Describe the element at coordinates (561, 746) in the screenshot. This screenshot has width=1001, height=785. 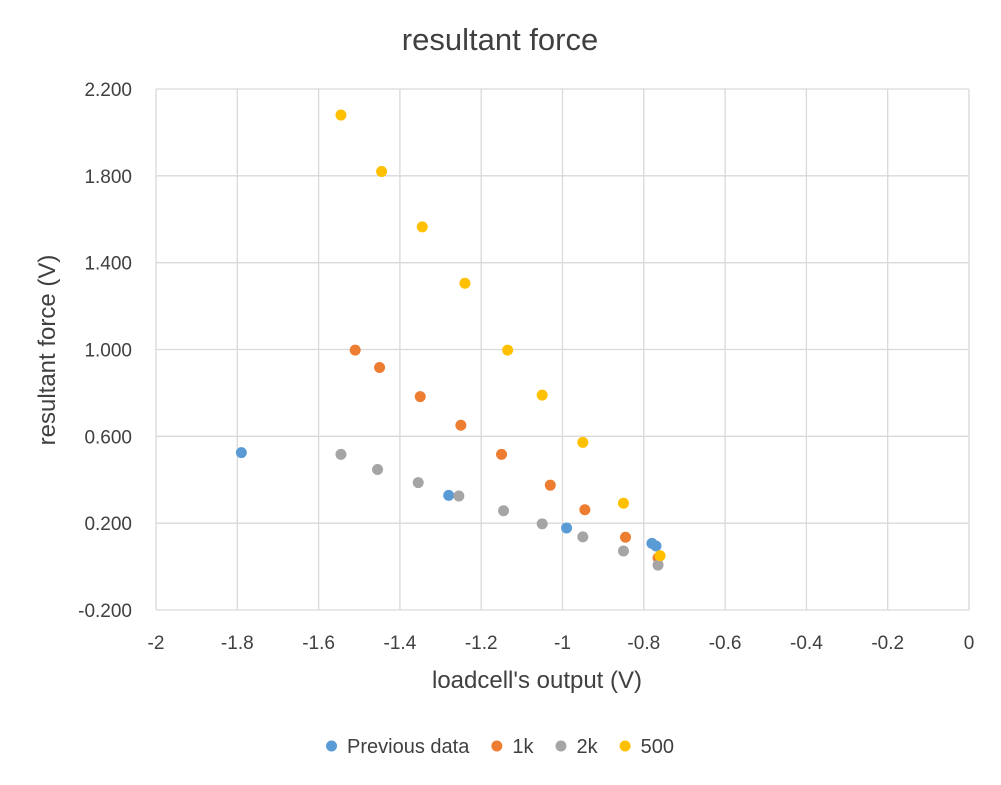
I see `legend-marker-2k` at that location.